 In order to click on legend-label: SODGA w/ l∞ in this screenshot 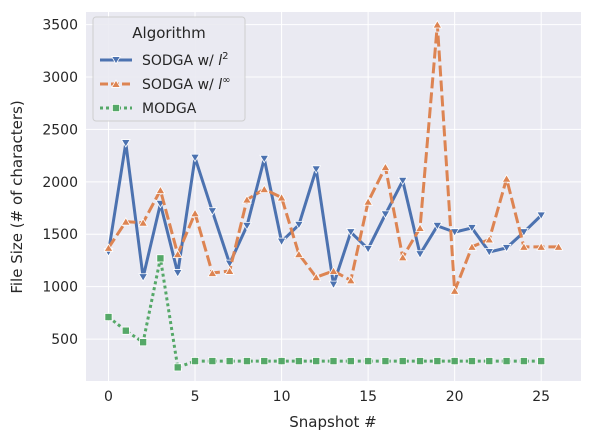, I will do `click(186, 84)`.